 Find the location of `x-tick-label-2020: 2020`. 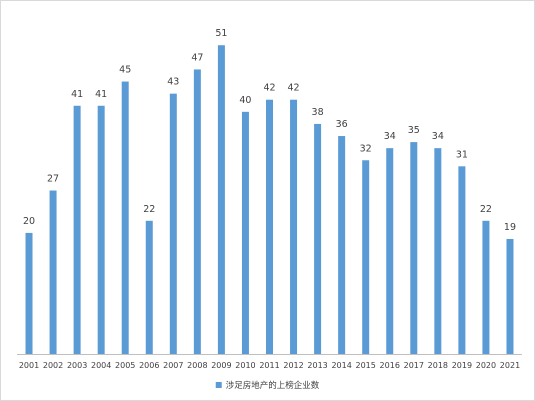

x-tick-label-2020: 2020 is located at coordinates (486, 365).